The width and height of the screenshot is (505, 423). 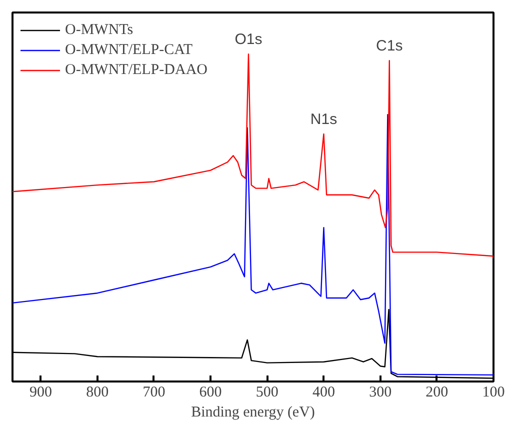 What do you see at coordinates (389, 46) in the screenshot?
I see `annotation: C1s` at bounding box center [389, 46].